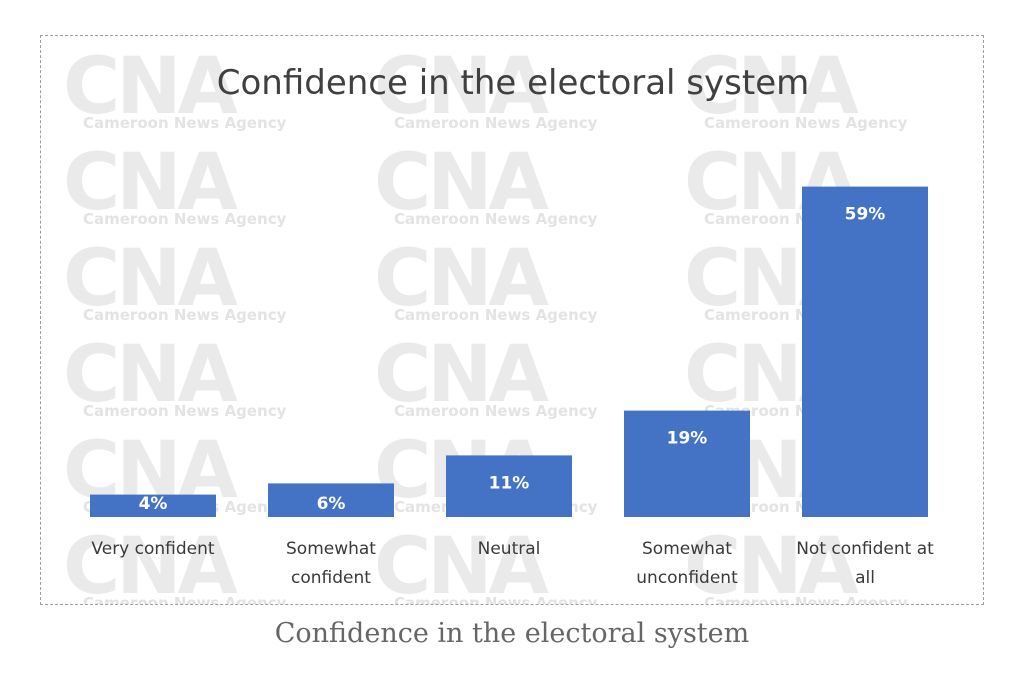 This screenshot has width=1024, height=694. What do you see at coordinates (865, 549) in the screenshot?
I see `category-tick-line: Not confident at` at bounding box center [865, 549].